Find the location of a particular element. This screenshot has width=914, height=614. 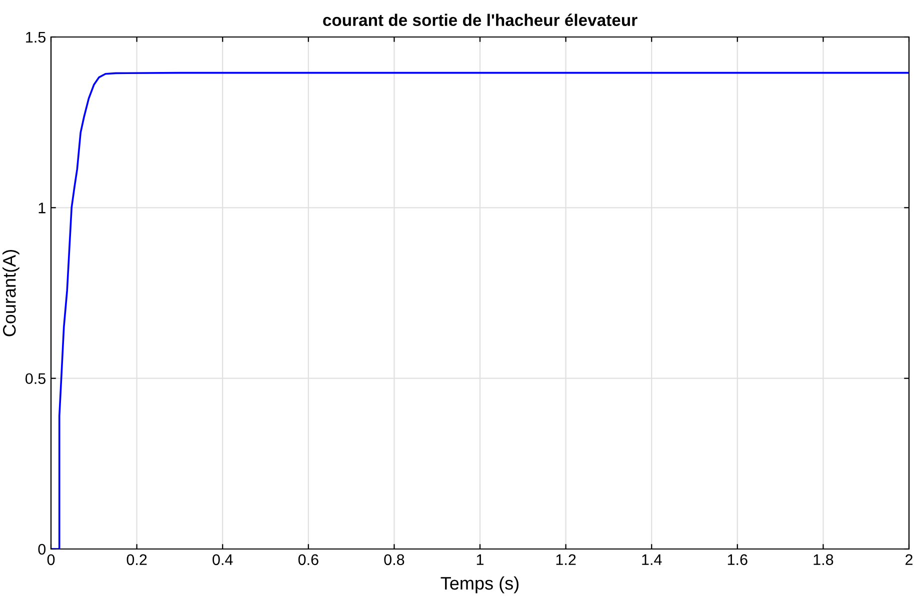

x-tick-label: 0.2 is located at coordinates (136, 560).